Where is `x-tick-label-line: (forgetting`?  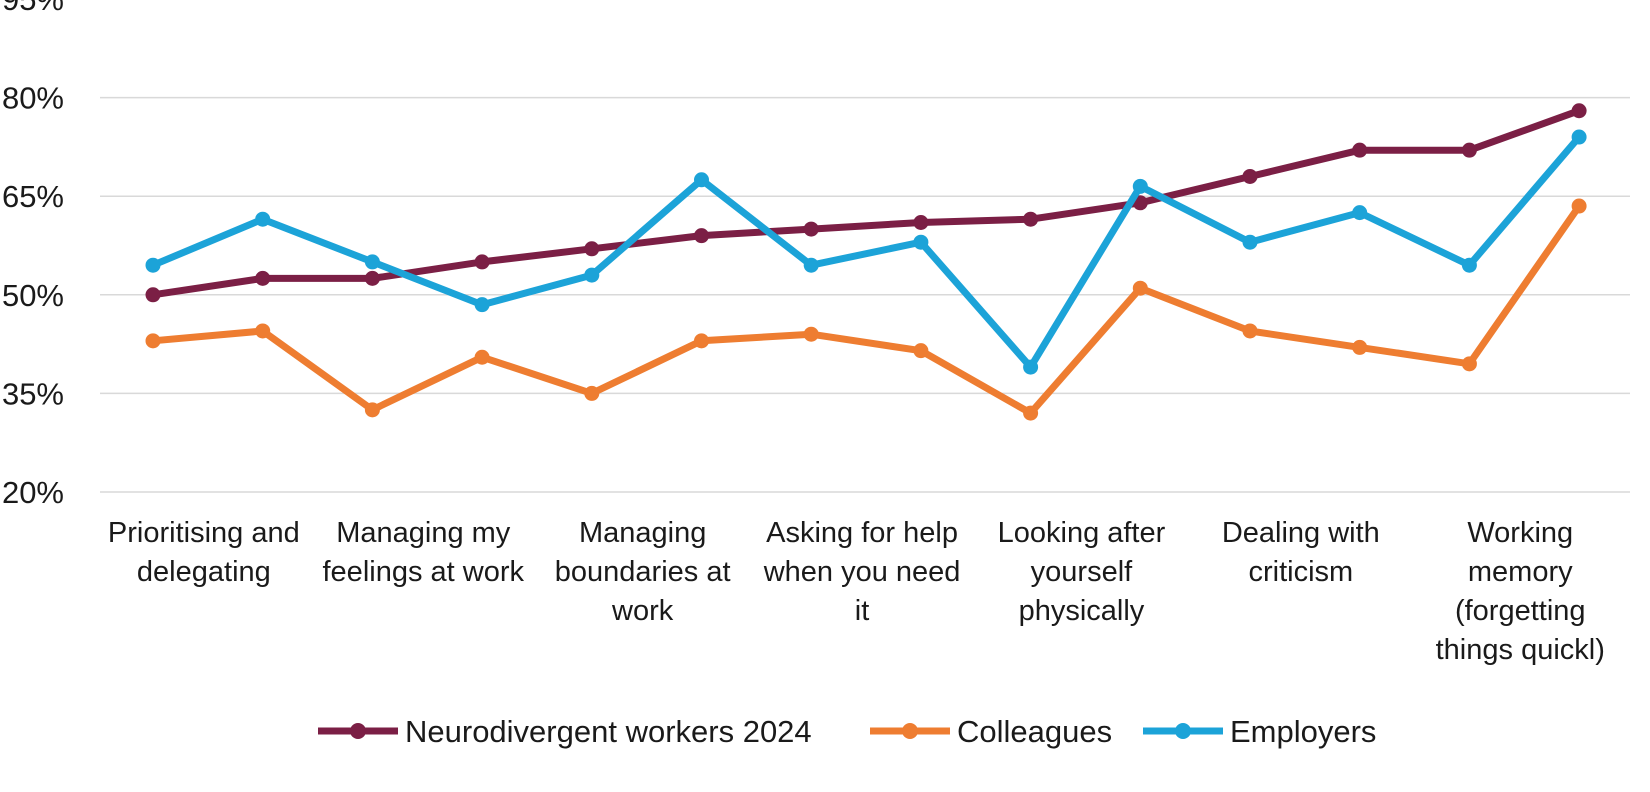
x-tick-label-line: (forgetting is located at coordinates (1520, 611).